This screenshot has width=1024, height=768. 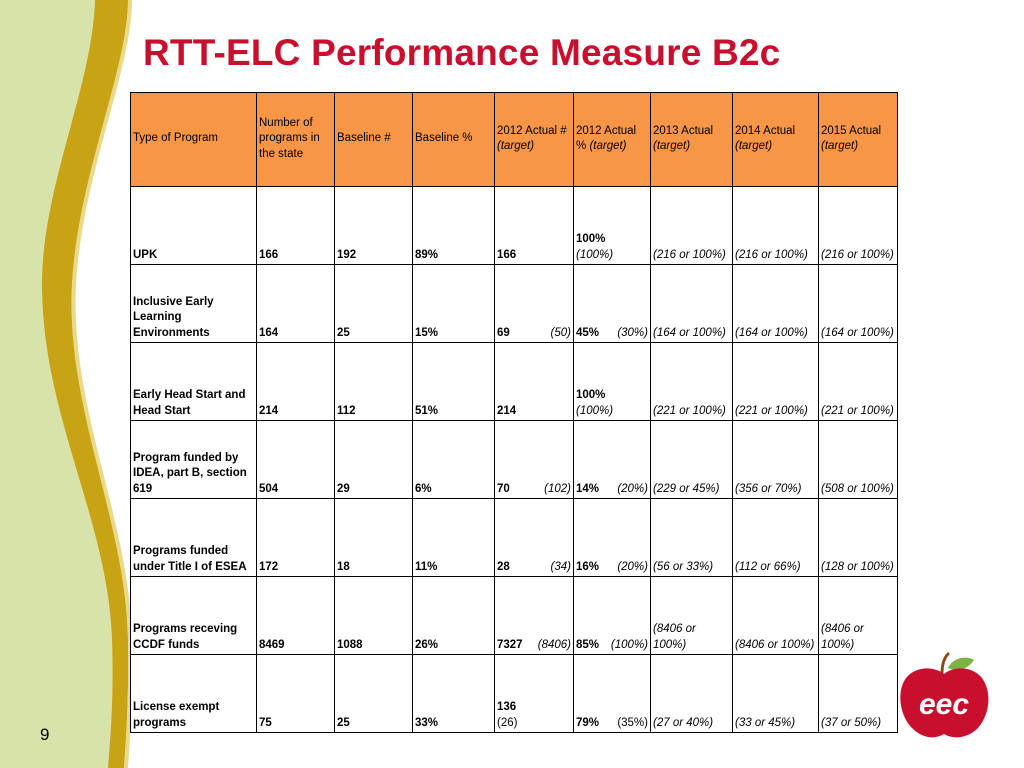 What do you see at coordinates (858, 693) in the screenshot?
I see `cell-2015-target: (37 or 50%)` at bounding box center [858, 693].